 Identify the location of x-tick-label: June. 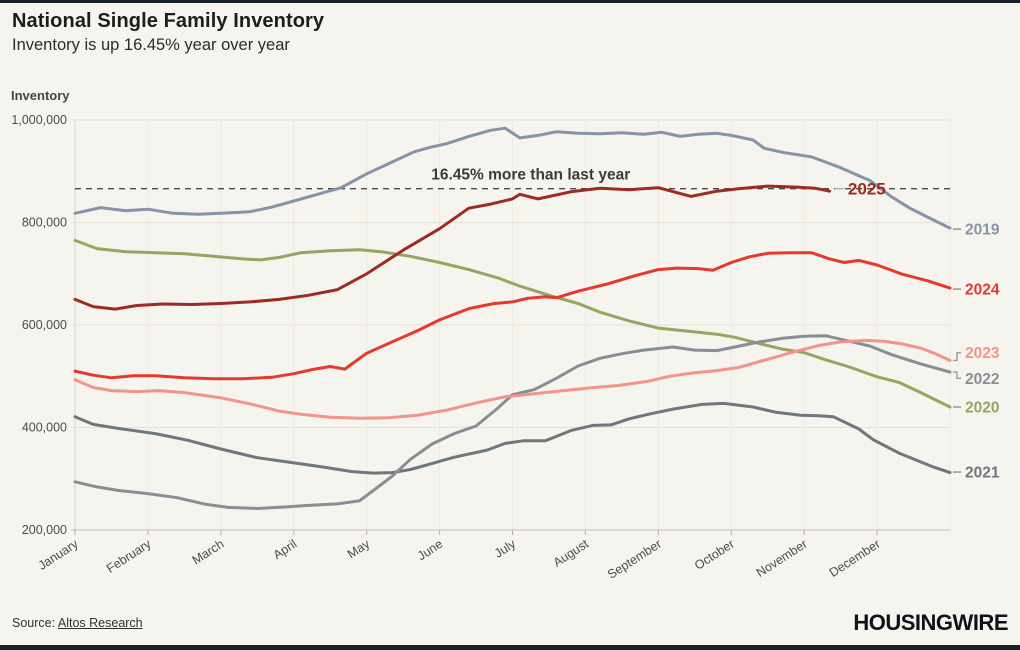
(430, 550).